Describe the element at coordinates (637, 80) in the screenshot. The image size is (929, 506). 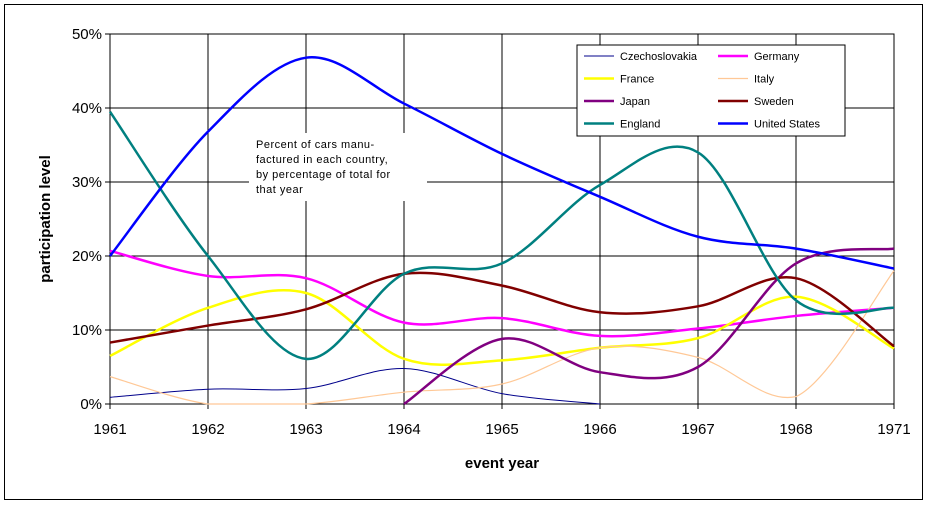
I see `legend-label-france: France` at that location.